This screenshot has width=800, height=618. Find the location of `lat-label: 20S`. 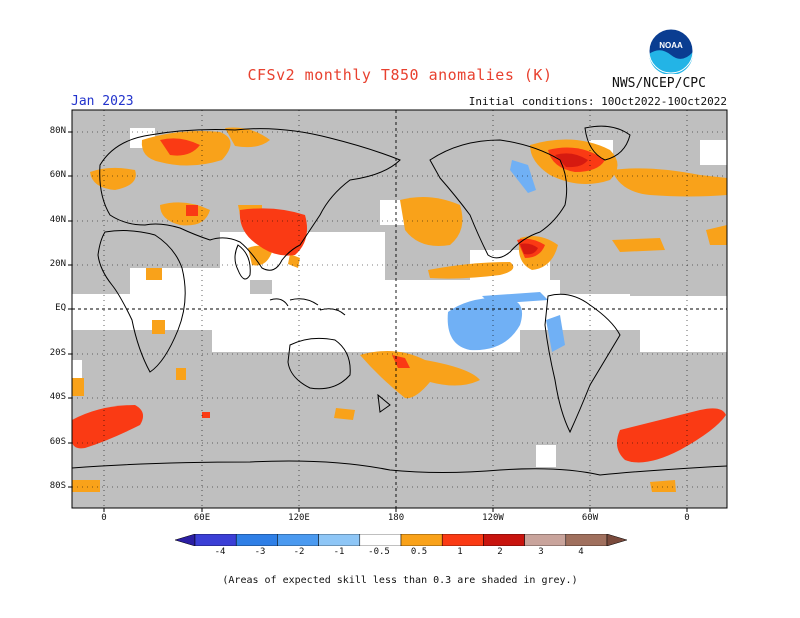

lat-label: 20S is located at coordinates (57, 353).